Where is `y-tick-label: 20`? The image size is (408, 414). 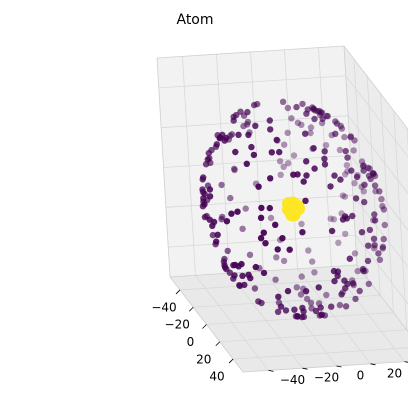 y-tick-label: 20 is located at coordinates (394, 373).